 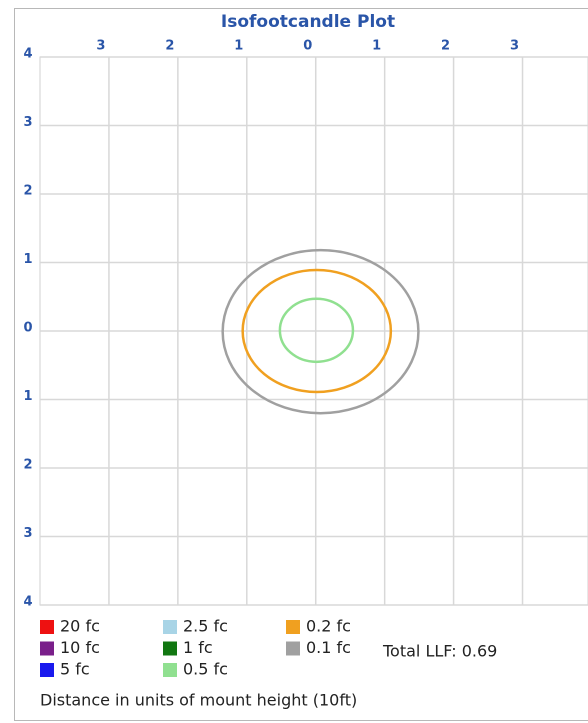 I want to click on legend-label: 20 fc, so click(x=80, y=626).